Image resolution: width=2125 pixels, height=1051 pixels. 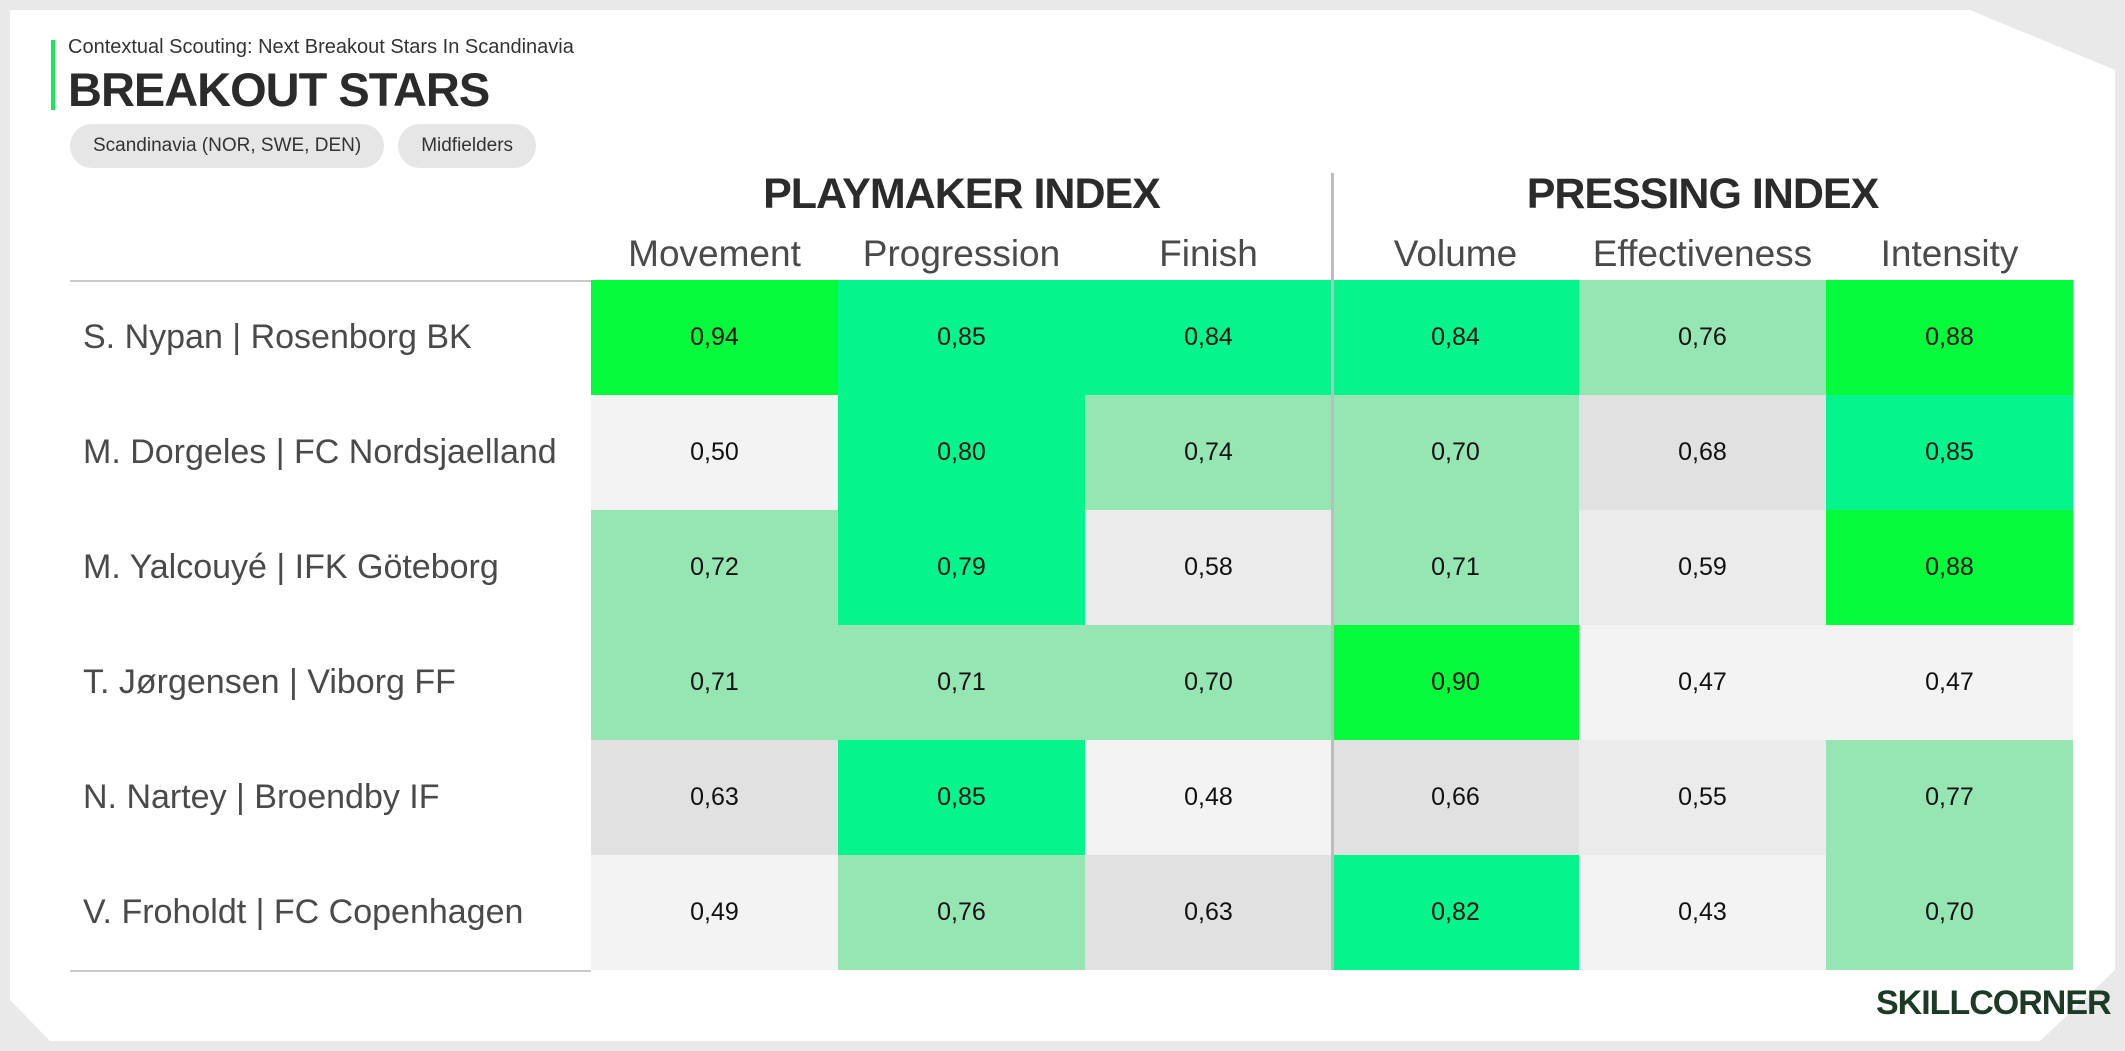 I want to click on heatmap-cell-movement: 0,72, so click(x=714, y=567).